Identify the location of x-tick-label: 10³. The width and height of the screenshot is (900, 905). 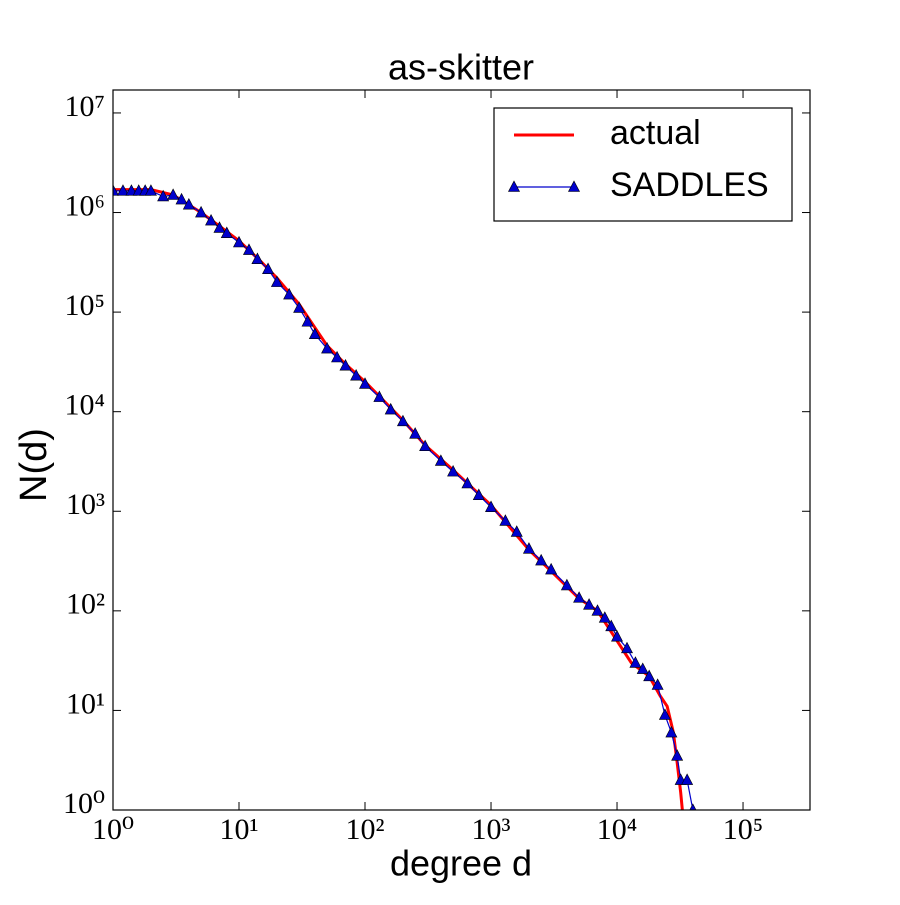
(491, 829).